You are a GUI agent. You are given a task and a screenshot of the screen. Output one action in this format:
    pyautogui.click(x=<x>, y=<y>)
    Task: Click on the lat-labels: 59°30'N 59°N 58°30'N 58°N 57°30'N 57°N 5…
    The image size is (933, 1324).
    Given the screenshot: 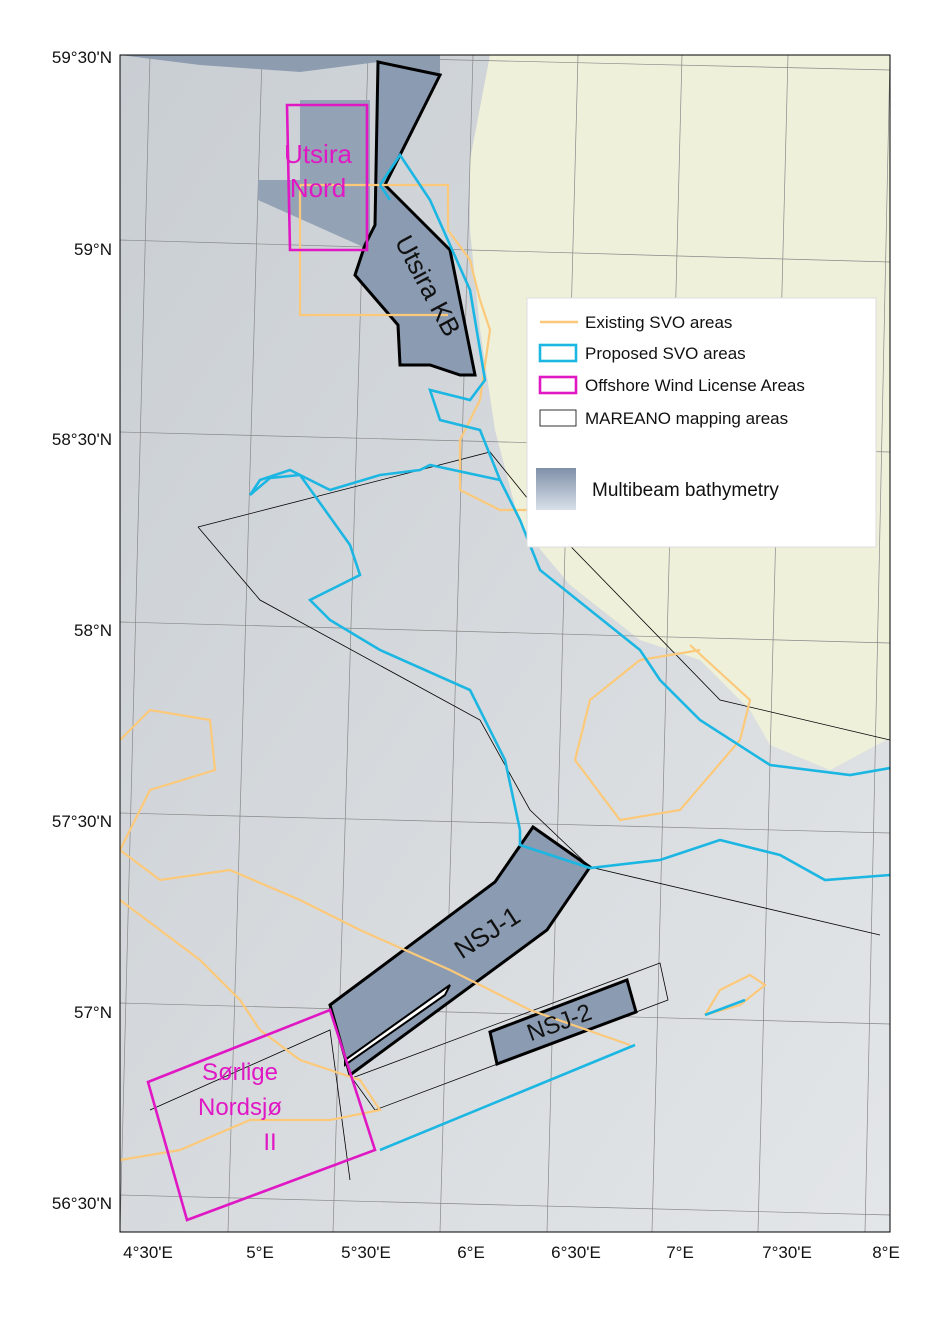 What is the action you would take?
    pyautogui.click(x=82, y=630)
    